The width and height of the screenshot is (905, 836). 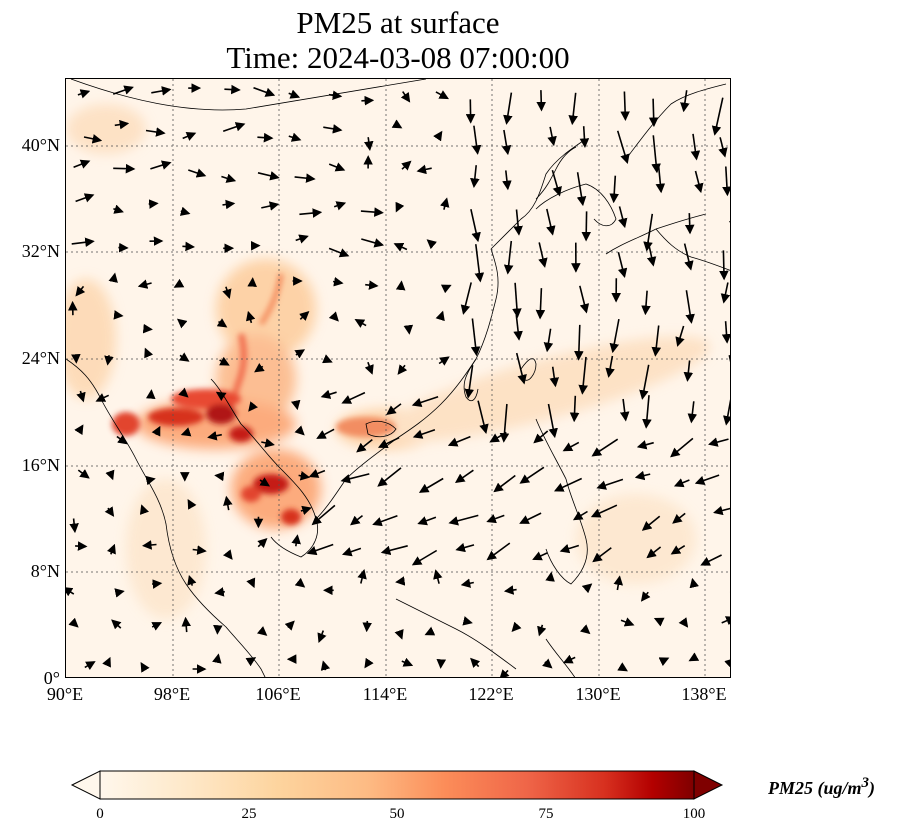 I want to click on lon-tick-label: 122°E, so click(x=491, y=694).